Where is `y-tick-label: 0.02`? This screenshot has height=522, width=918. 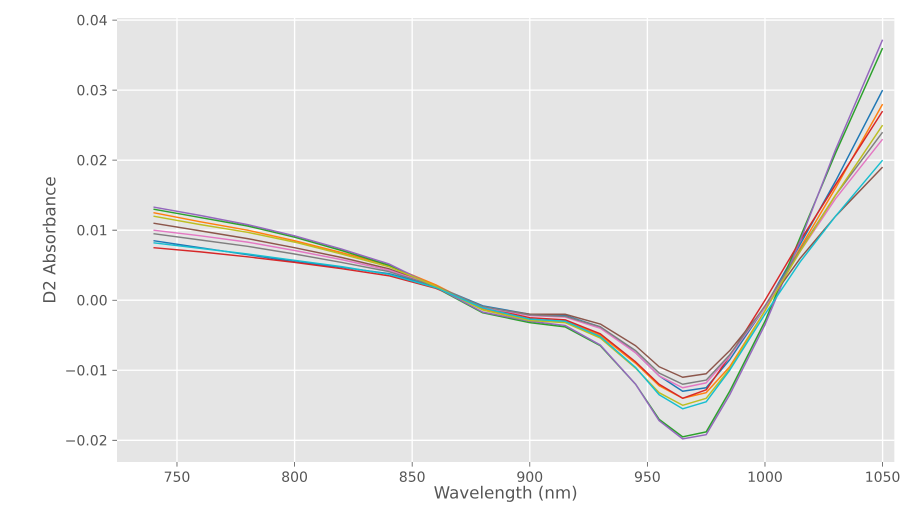 y-tick-label: 0.02 is located at coordinates (91, 160).